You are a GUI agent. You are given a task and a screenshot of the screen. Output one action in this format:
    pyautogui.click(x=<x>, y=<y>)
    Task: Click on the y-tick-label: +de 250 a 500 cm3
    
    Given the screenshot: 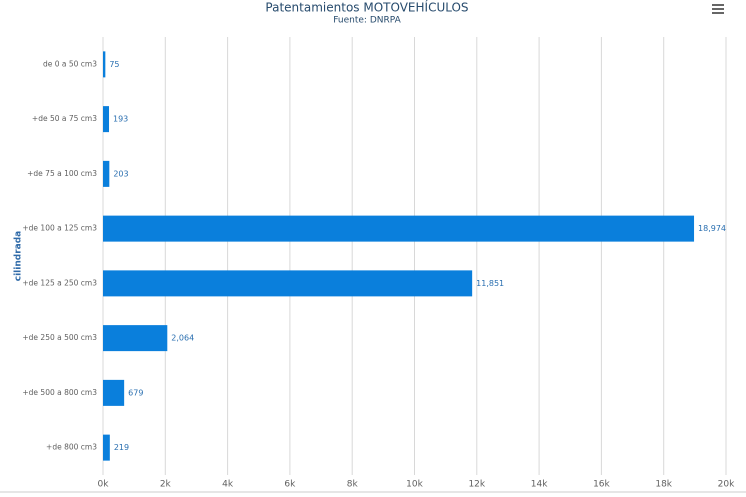 What is the action you would take?
    pyautogui.click(x=59, y=337)
    